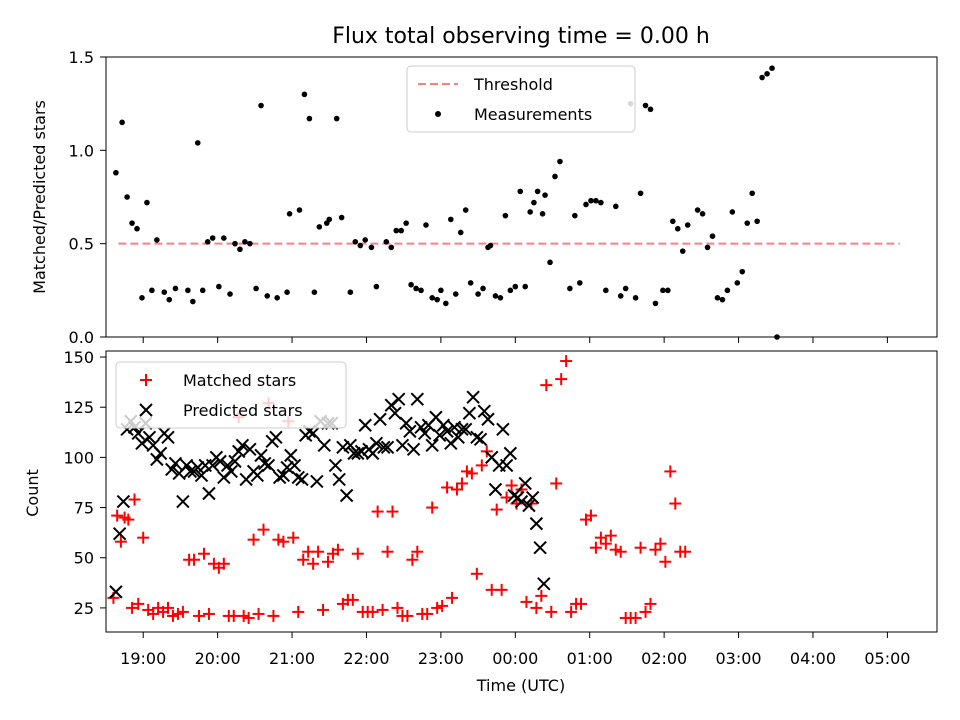 The width and height of the screenshot is (960, 720). I want to click on bottom-x-tick-label: 01:00, so click(590, 658).